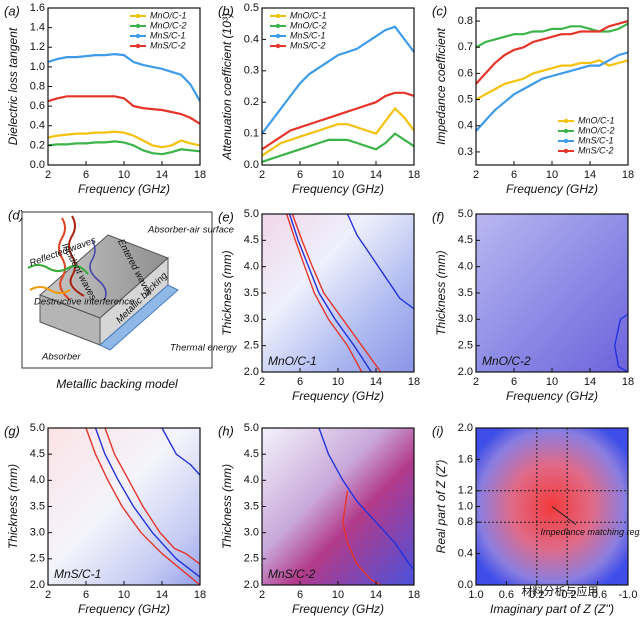  What do you see at coordinates (77, 574) in the screenshot?
I see `panel-inner-label: MnS/C-1` at bounding box center [77, 574].